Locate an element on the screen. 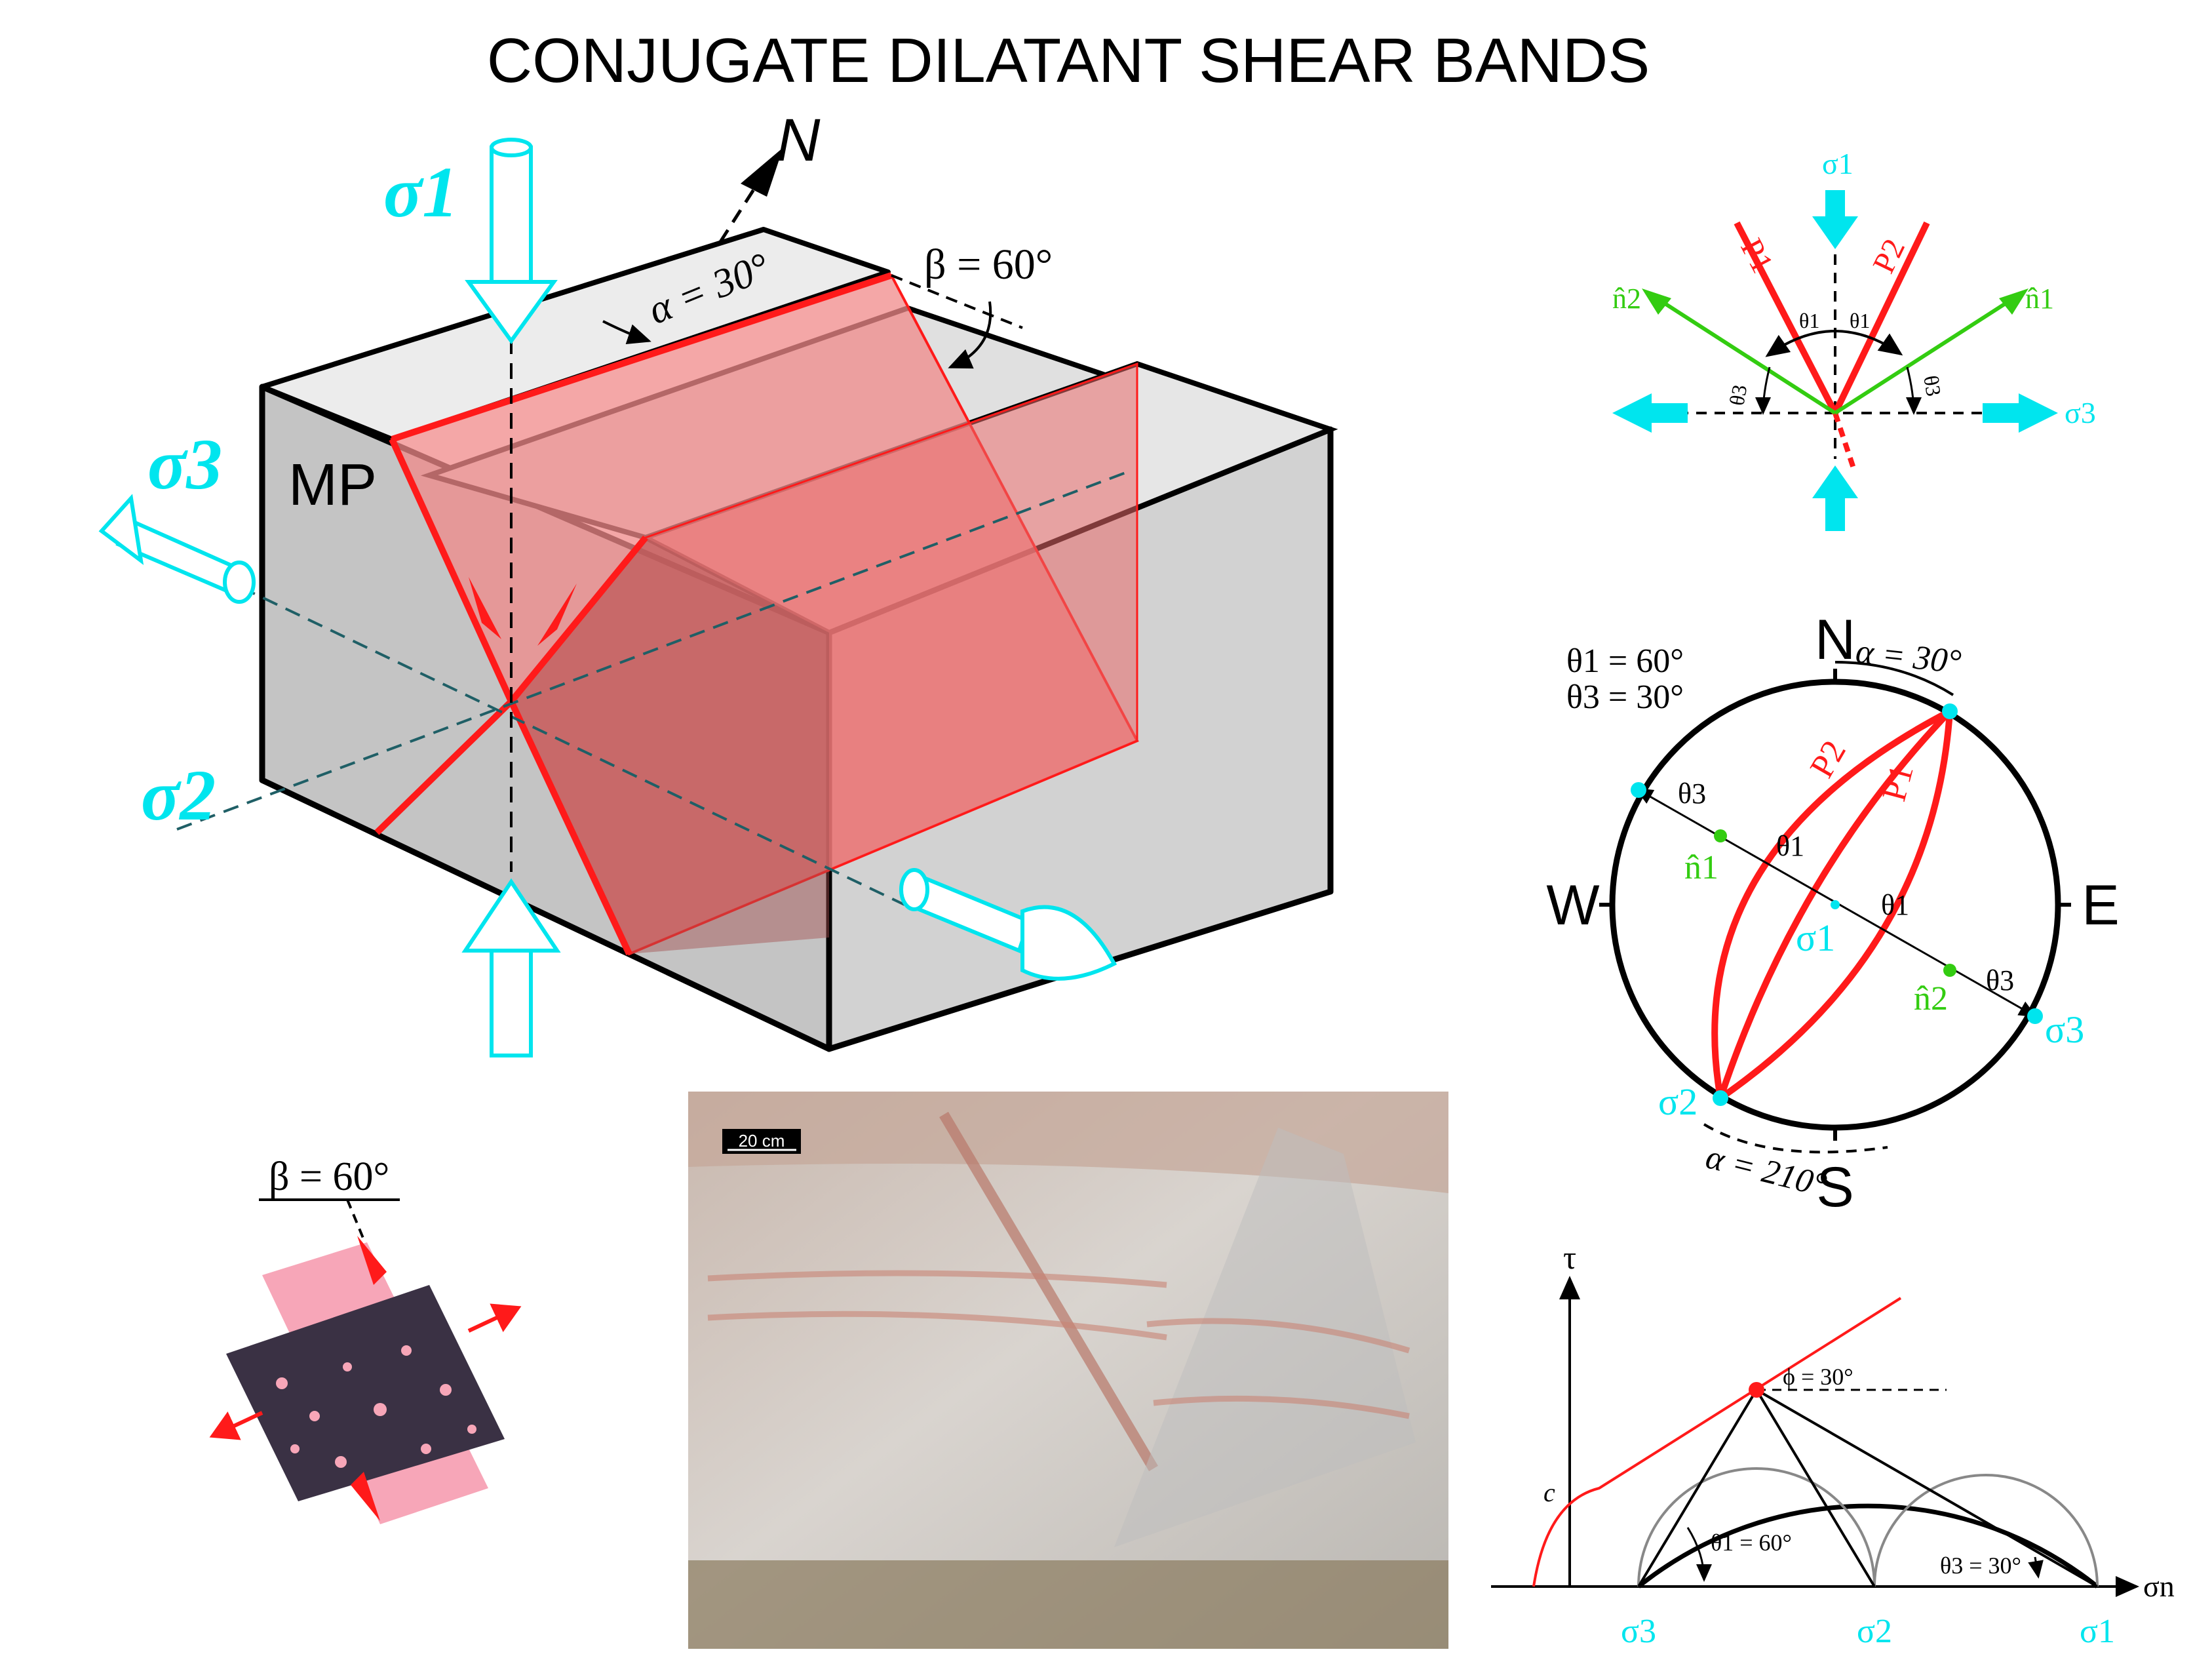 The width and height of the screenshot is (2212, 1677). stereonet-sigma1: σ1 is located at coordinates (1816, 938).